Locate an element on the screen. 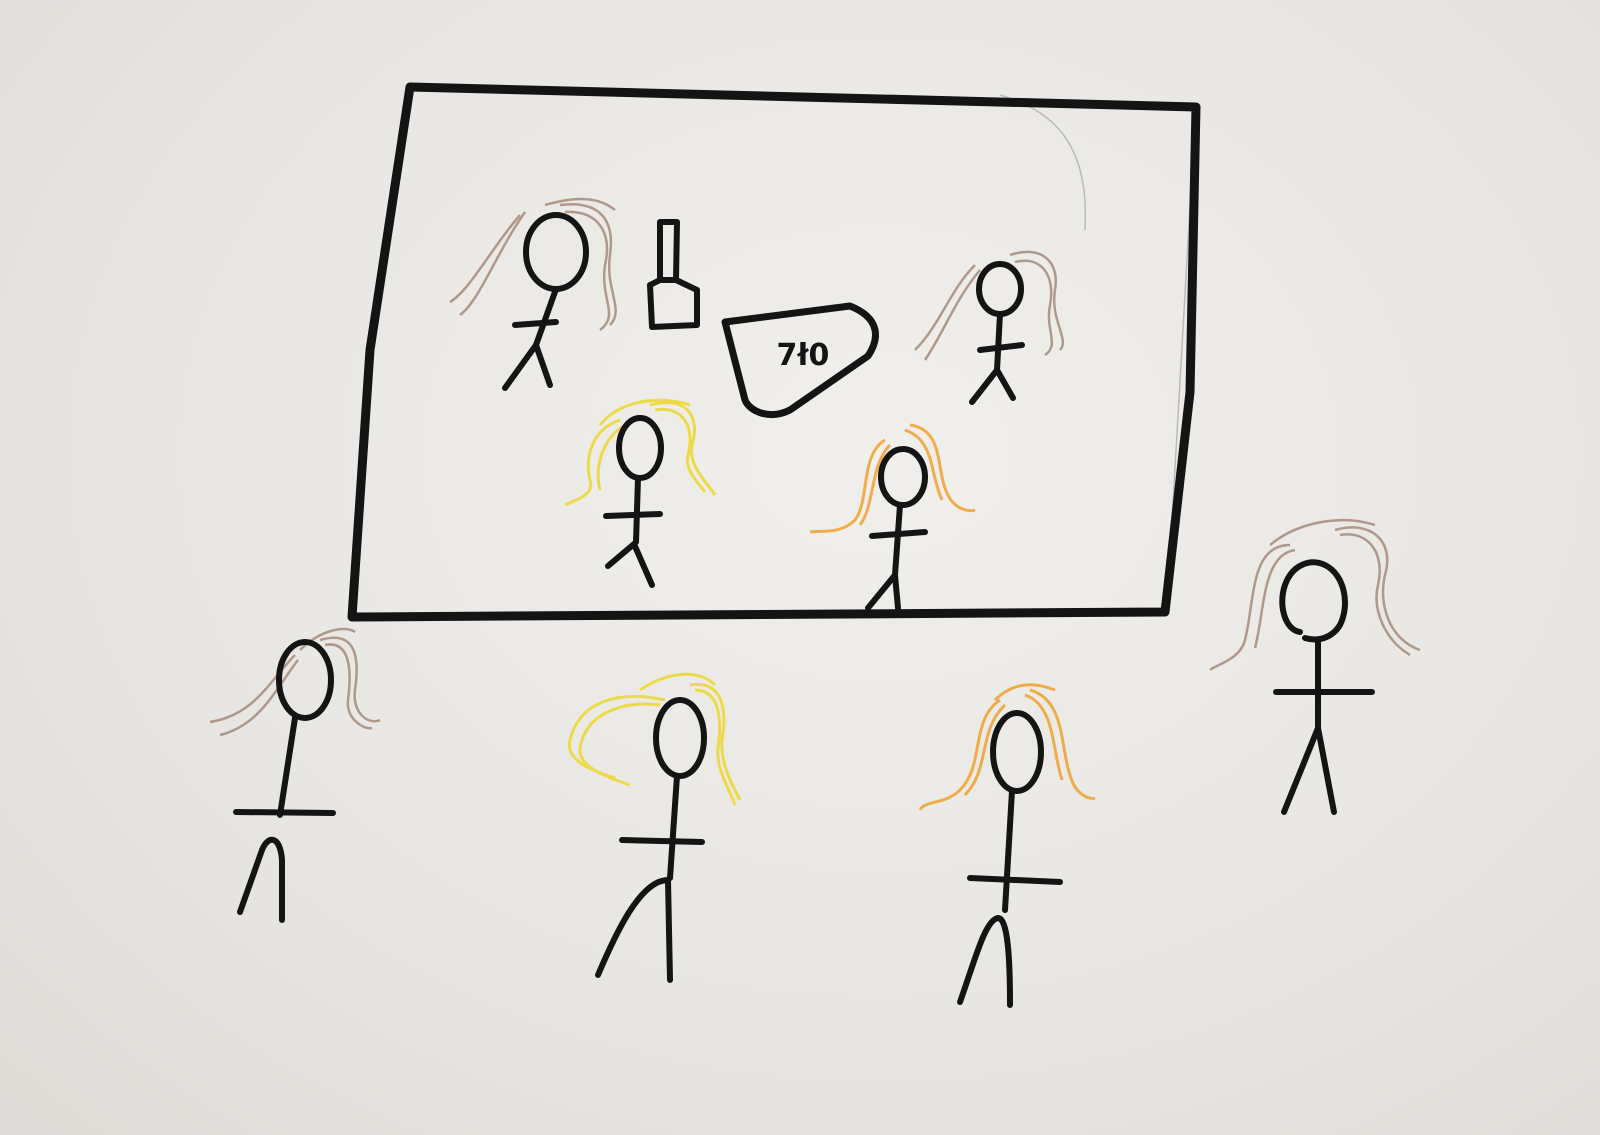 This screenshot has width=1600, height=1135. screen-figure-brown-left is located at coordinates (533, 294).